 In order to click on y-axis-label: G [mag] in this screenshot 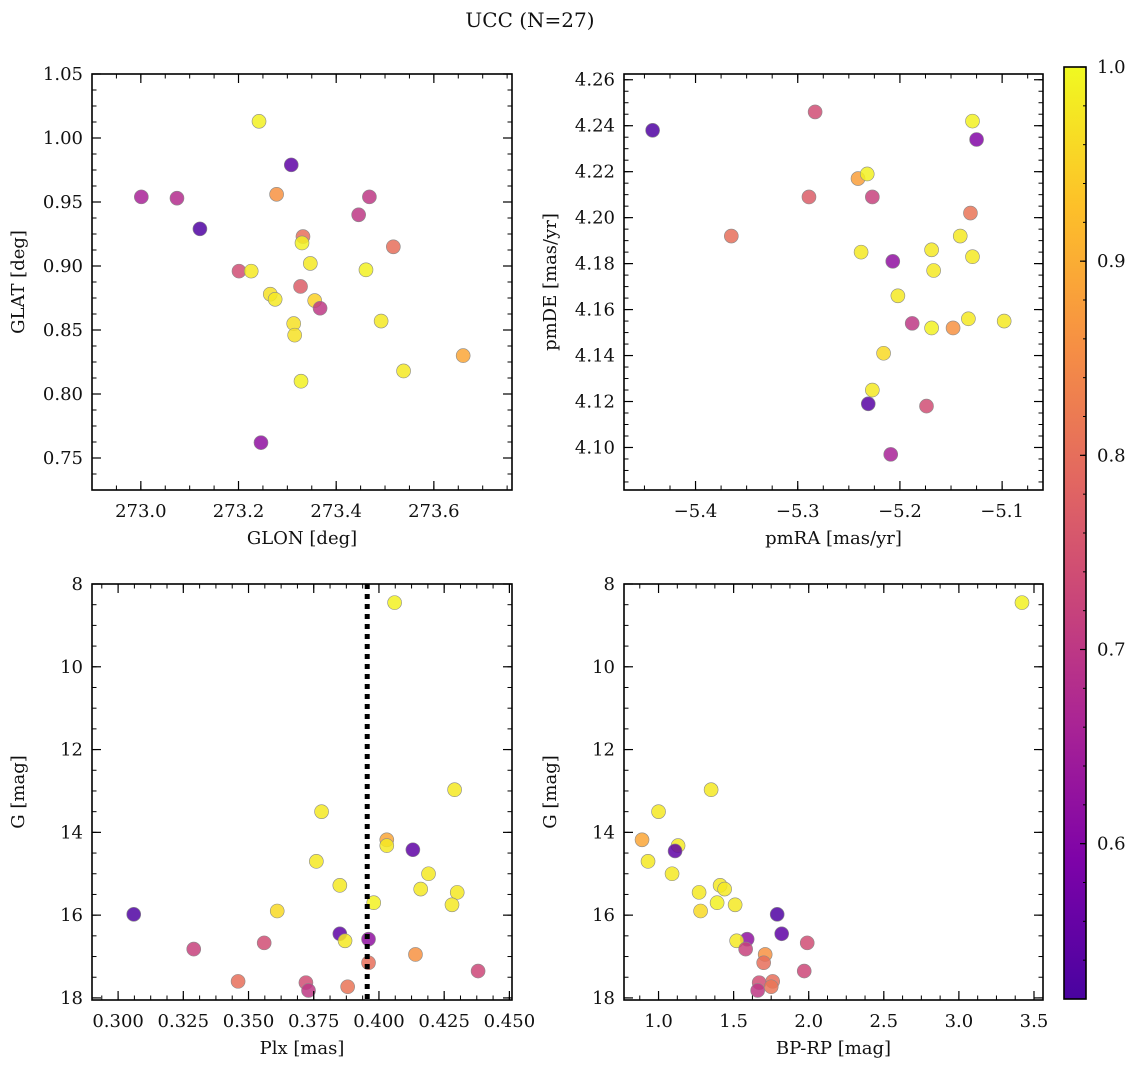, I will do `click(18, 791)`.